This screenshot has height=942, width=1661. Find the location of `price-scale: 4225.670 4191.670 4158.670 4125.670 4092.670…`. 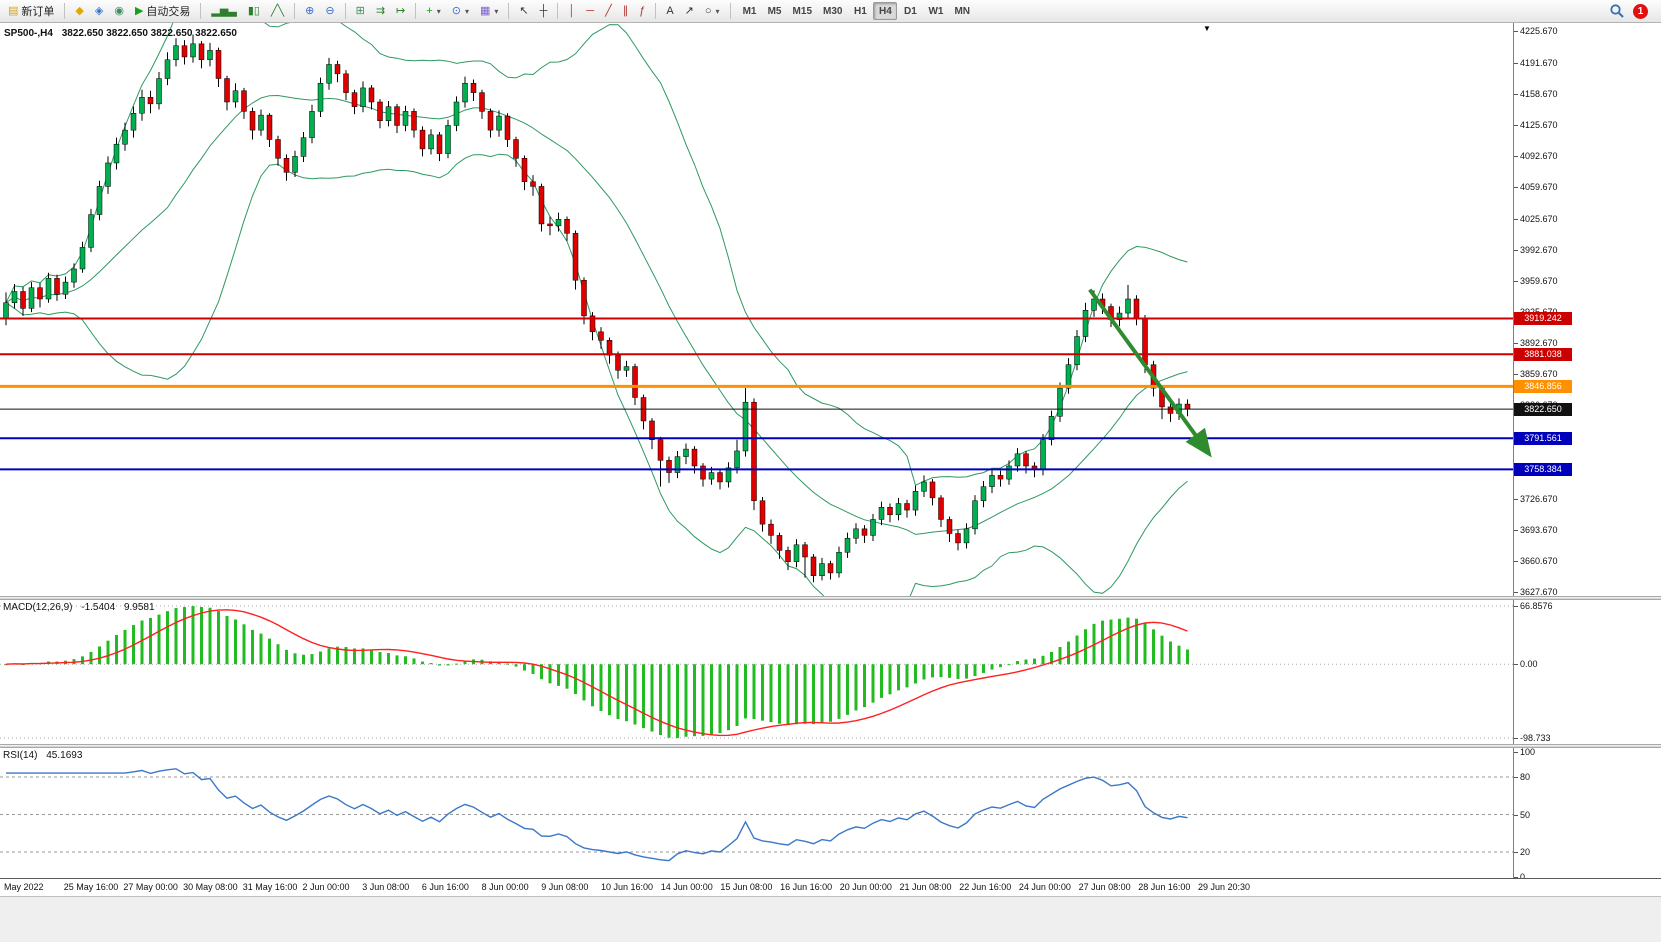

price-scale: 4225.670 4191.670 4158.670 4125.670 4092.670… is located at coordinates (1587, 459).